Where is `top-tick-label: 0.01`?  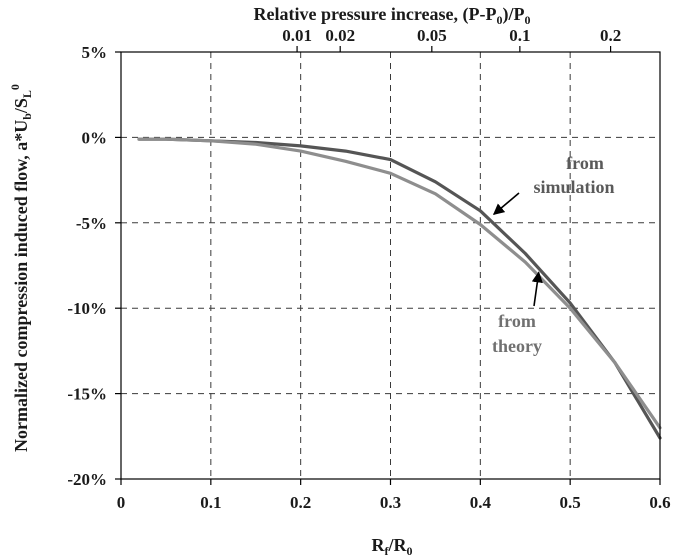 top-tick-label: 0.01 is located at coordinates (297, 35).